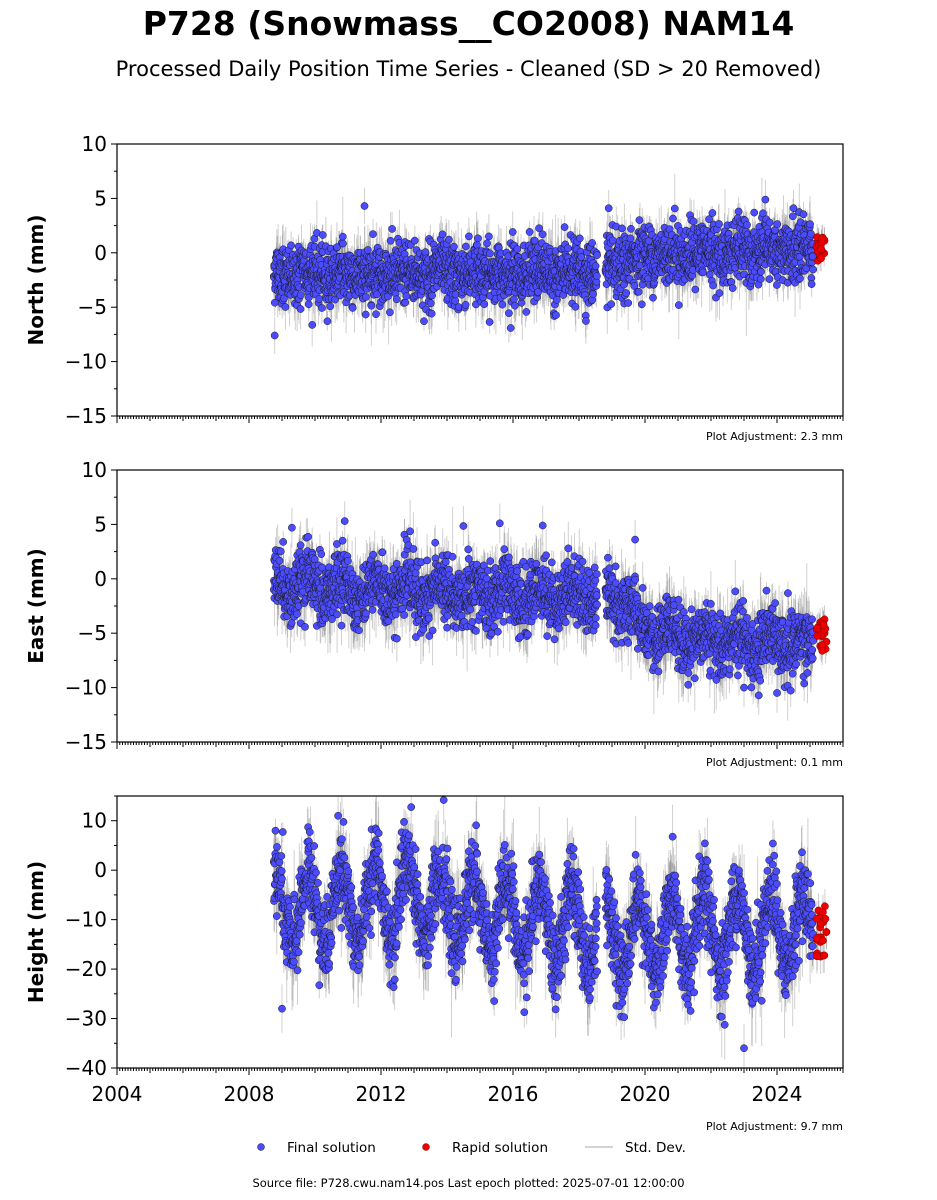 This screenshot has height=1200, width=937. I want to click on y-tick-label: −5, so click(92, 307).